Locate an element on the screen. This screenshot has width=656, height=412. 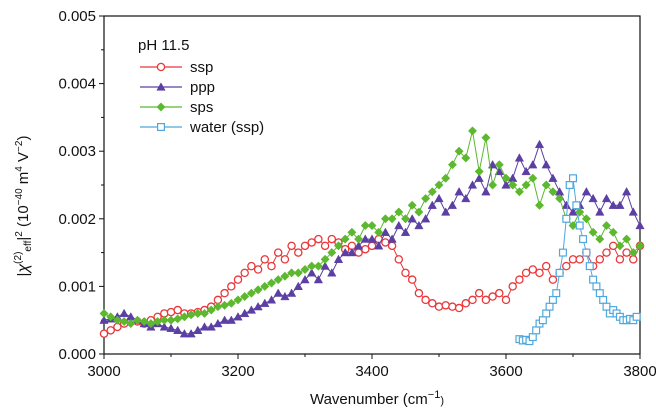
legend-label: sps is located at coordinates (201, 107).